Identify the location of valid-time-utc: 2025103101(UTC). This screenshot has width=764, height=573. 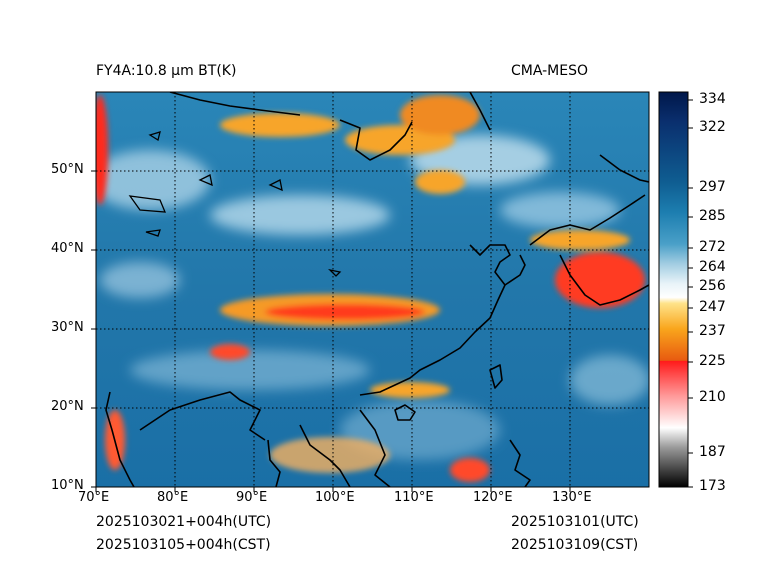
(575, 522).